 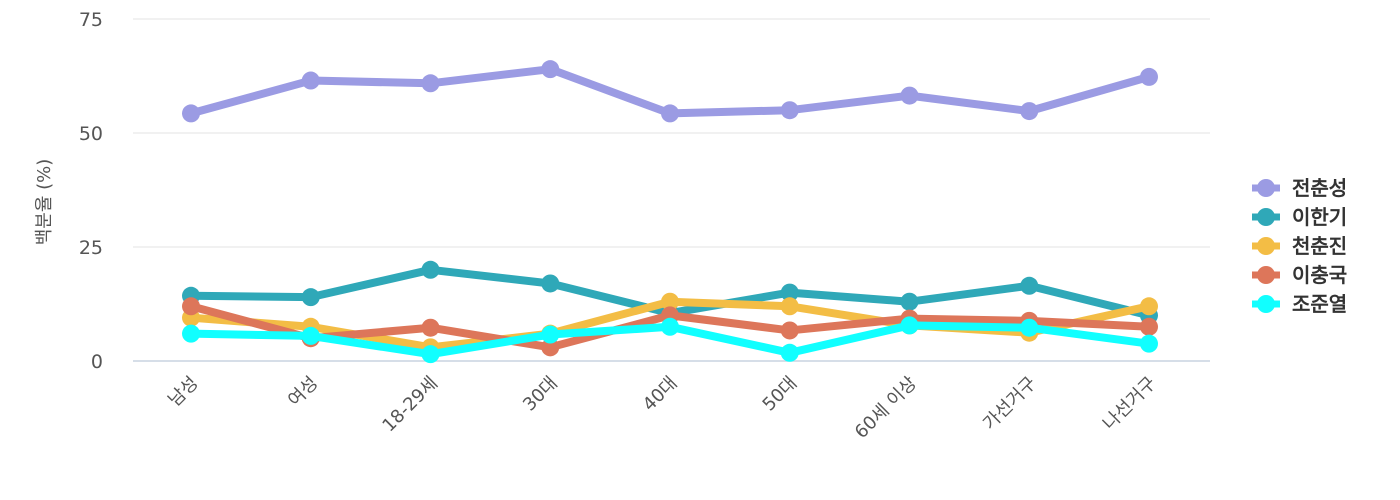 What do you see at coordinates (1319, 304) in the screenshot?
I see `legend-label: 조준열` at bounding box center [1319, 304].